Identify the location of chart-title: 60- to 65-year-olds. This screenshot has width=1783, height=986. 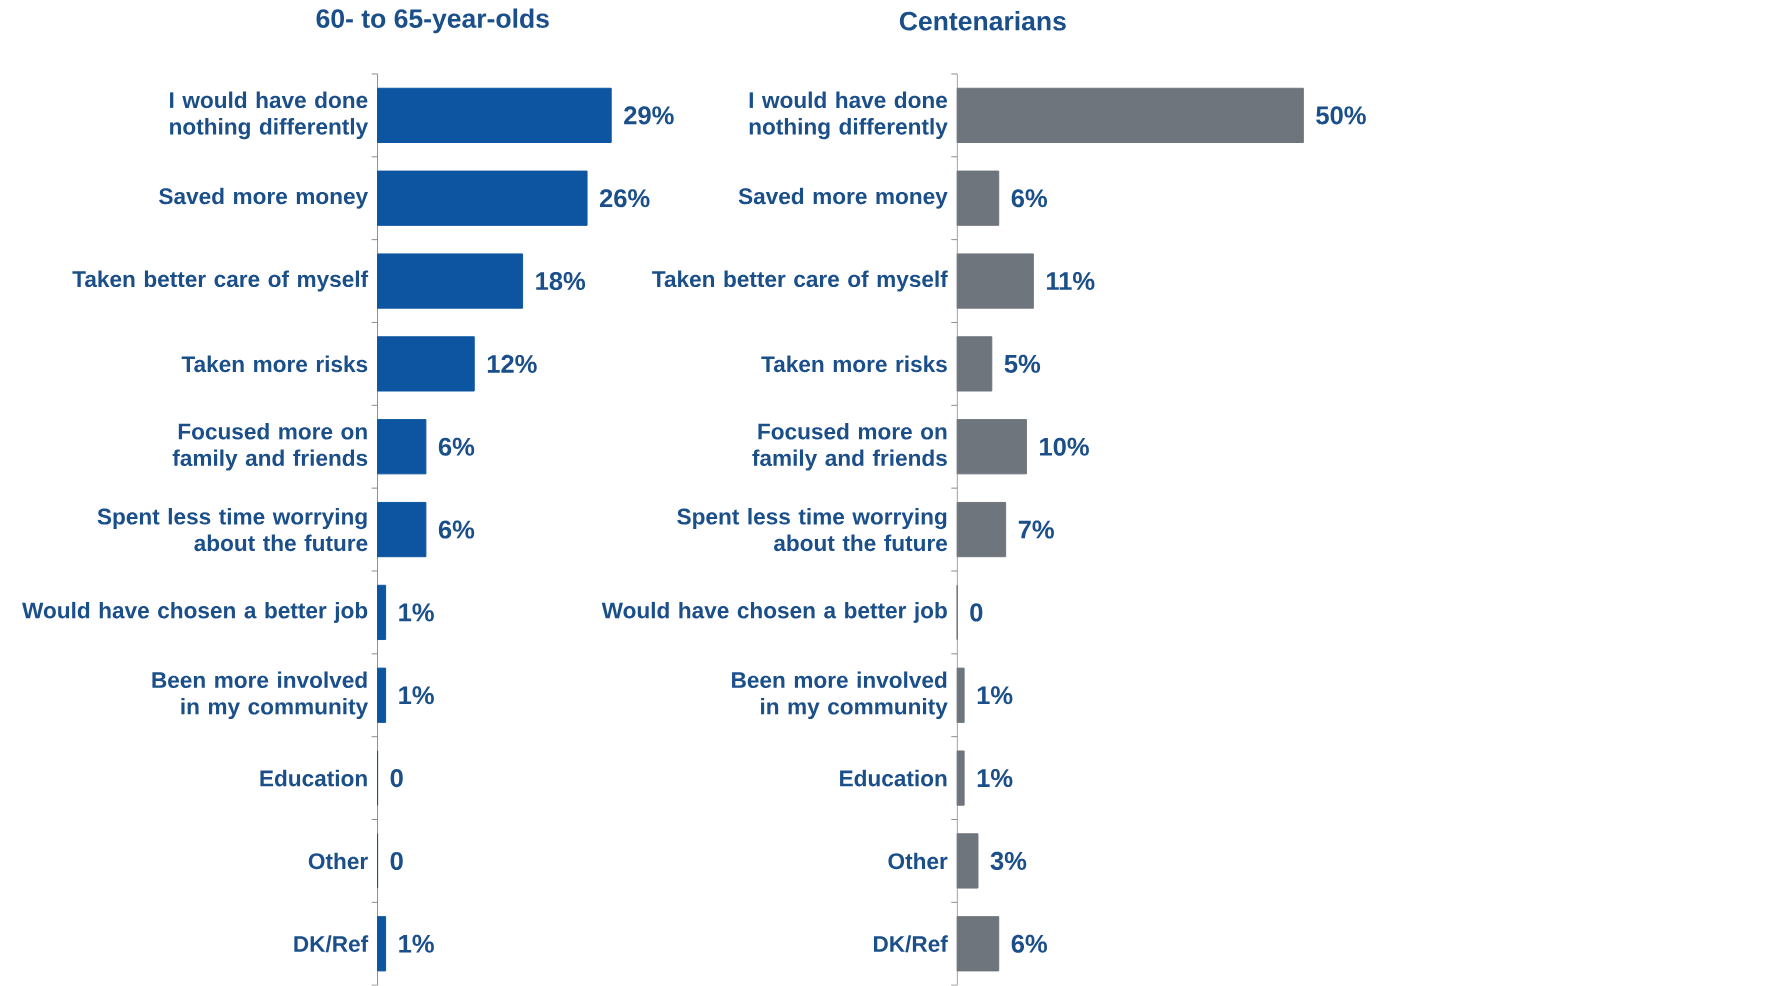
(432, 21).